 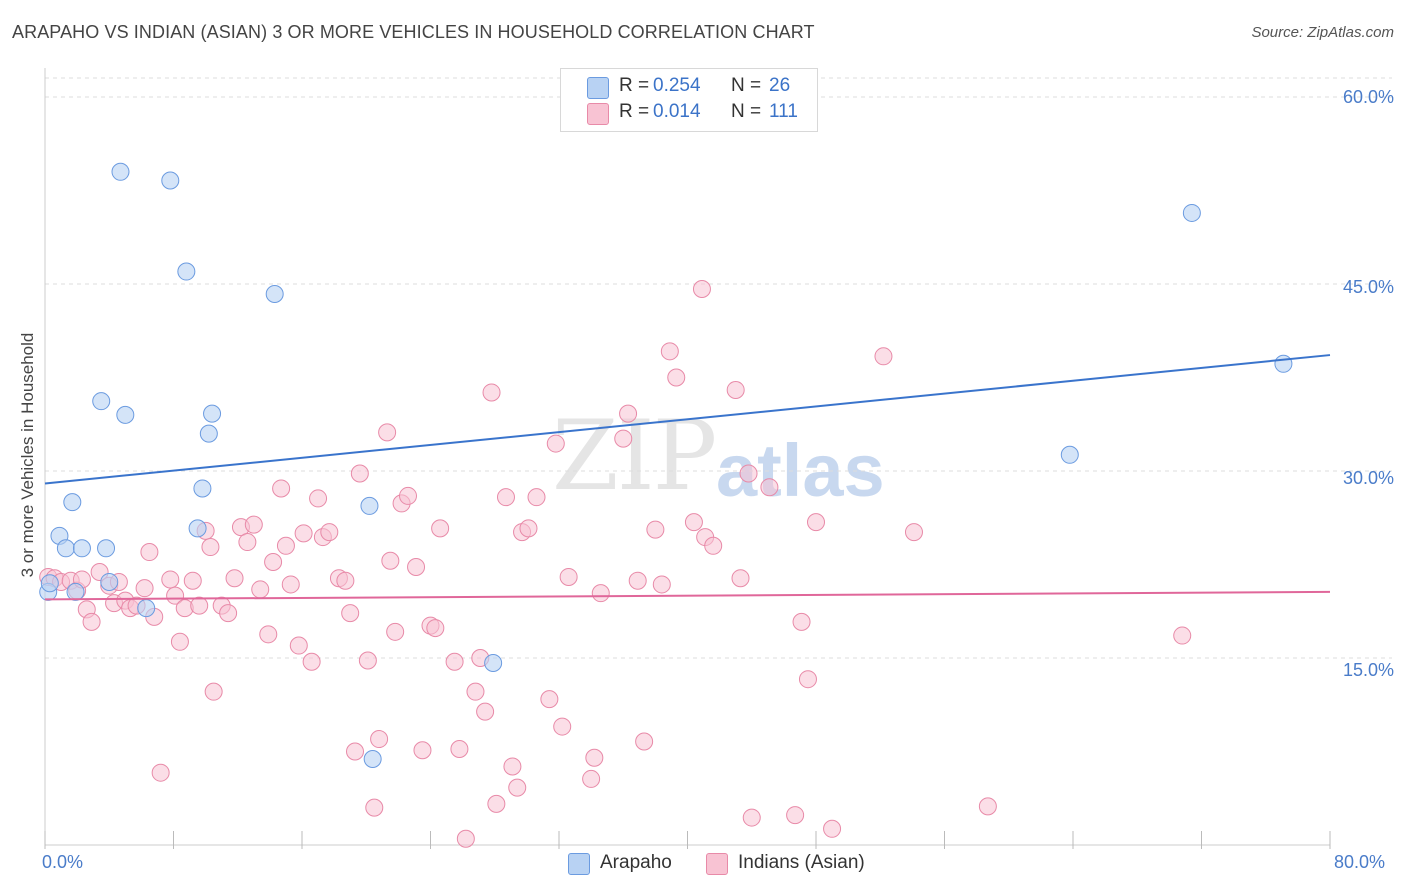 What do you see at coordinates (1368, 478) in the screenshot?
I see `y-tick-label: 30.0%` at bounding box center [1368, 478].